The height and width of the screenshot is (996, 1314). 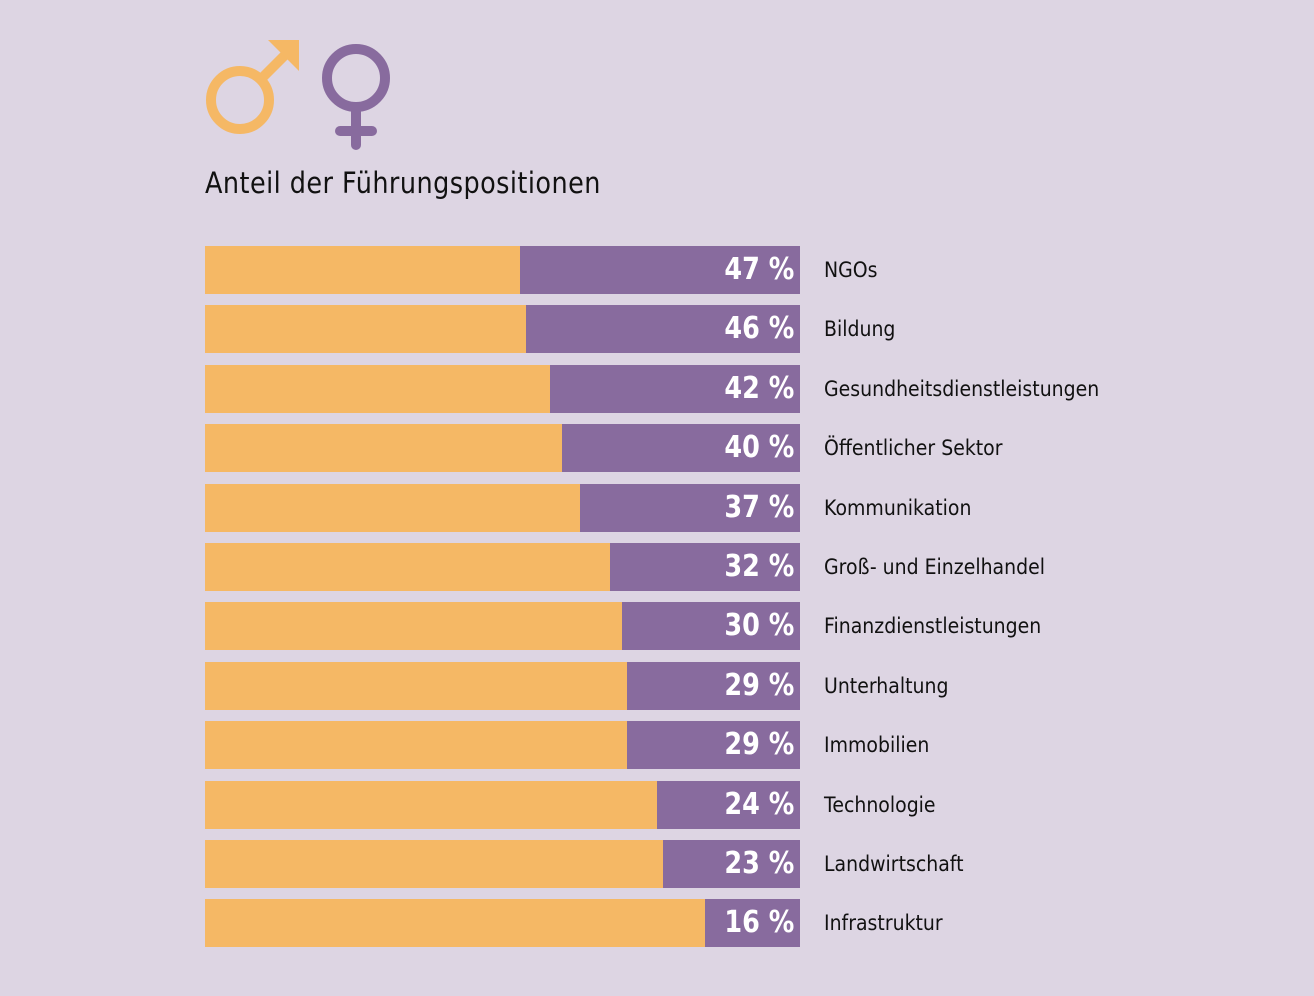 What do you see at coordinates (403, 183) in the screenshot?
I see `chart-title: Anteil der Führungspositionen` at bounding box center [403, 183].